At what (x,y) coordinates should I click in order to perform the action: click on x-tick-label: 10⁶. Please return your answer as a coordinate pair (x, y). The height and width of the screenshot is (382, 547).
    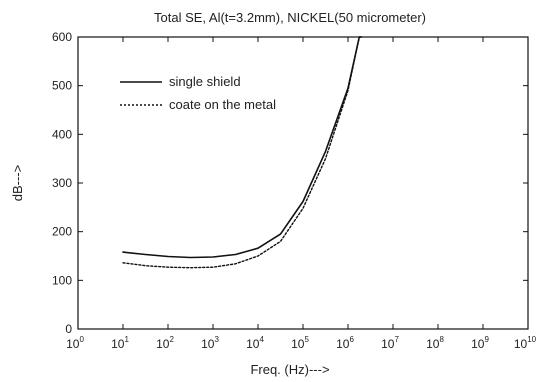
    Looking at the image, I should click on (345, 343).